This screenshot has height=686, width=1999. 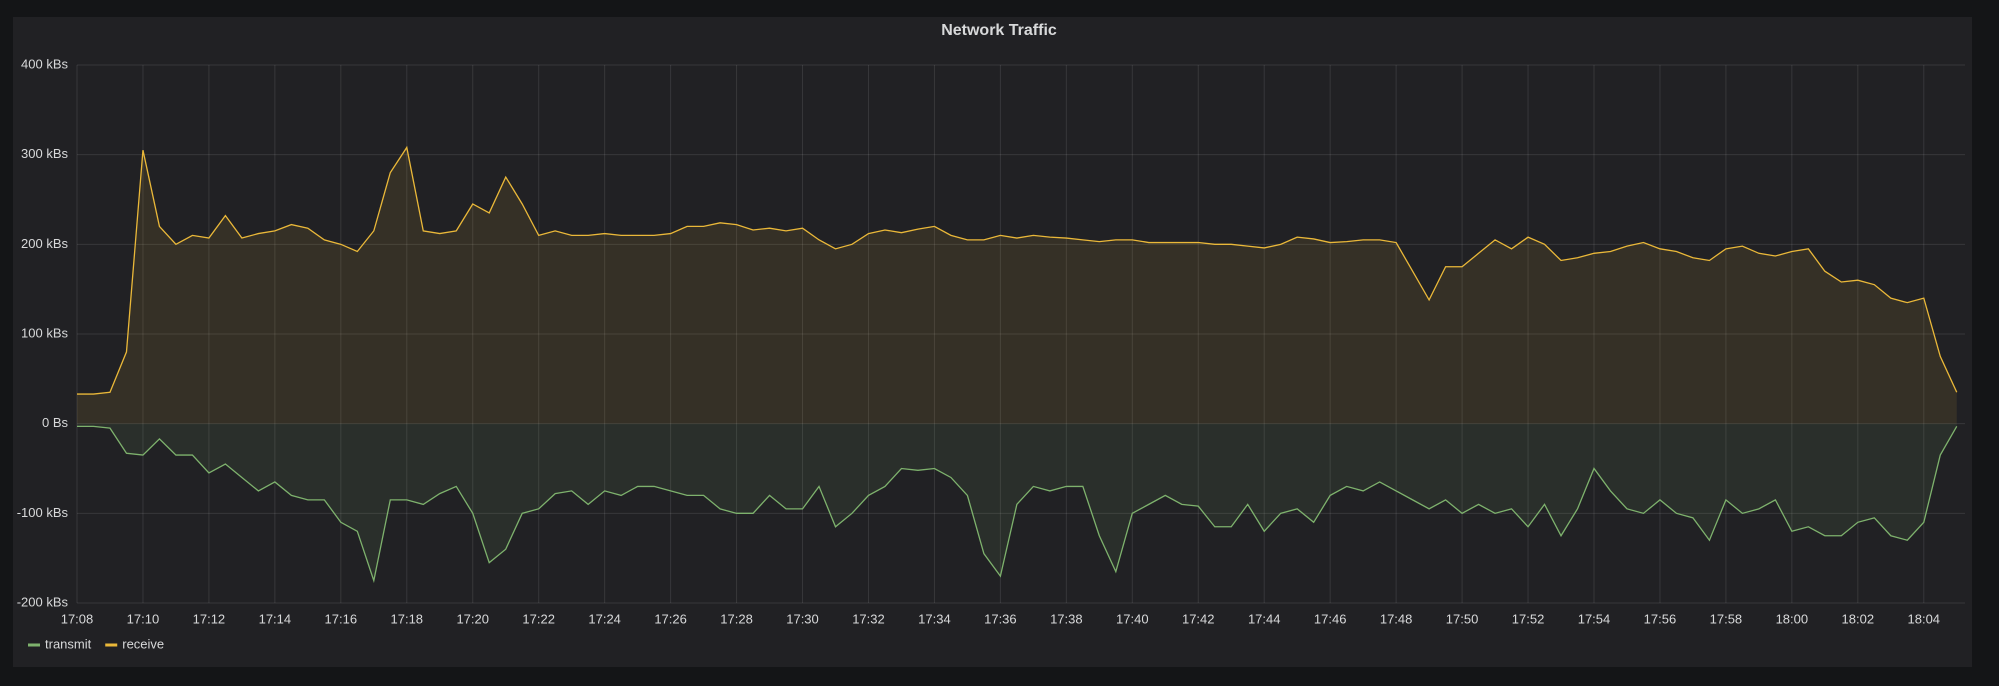 What do you see at coordinates (1858, 618) in the screenshot?
I see `x-tick-label: 18:02` at bounding box center [1858, 618].